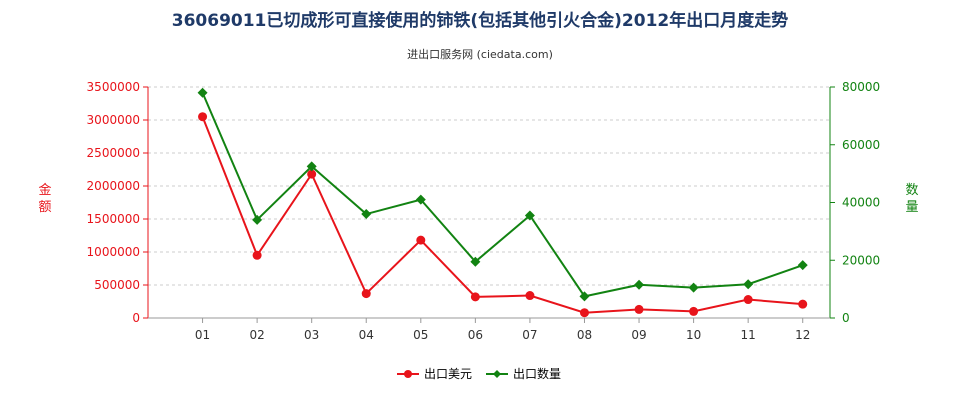 Image resolution: width=960 pixels, height=400 pixels. I want to click on x-tick-label: 06, so click(475, 335).